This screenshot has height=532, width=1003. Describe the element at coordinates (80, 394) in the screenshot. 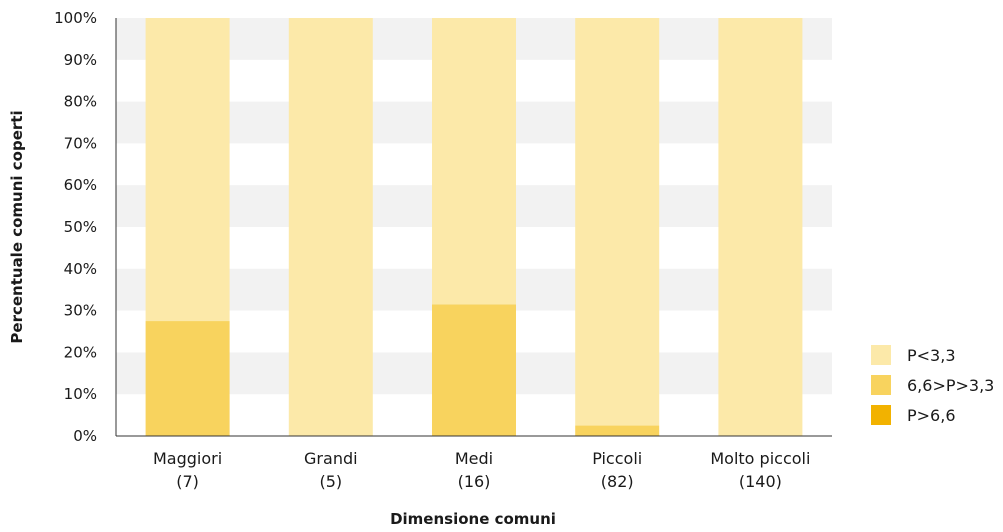

I see `y-tick-label: 10%` at that location.